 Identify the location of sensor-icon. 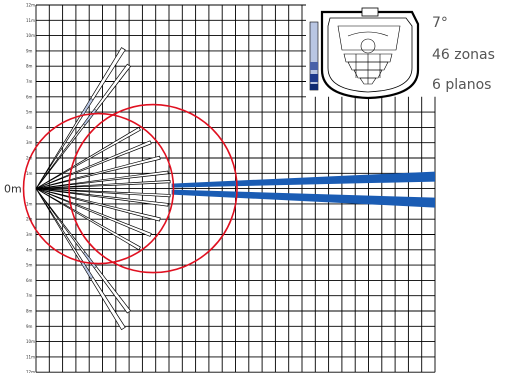
(364, 53).